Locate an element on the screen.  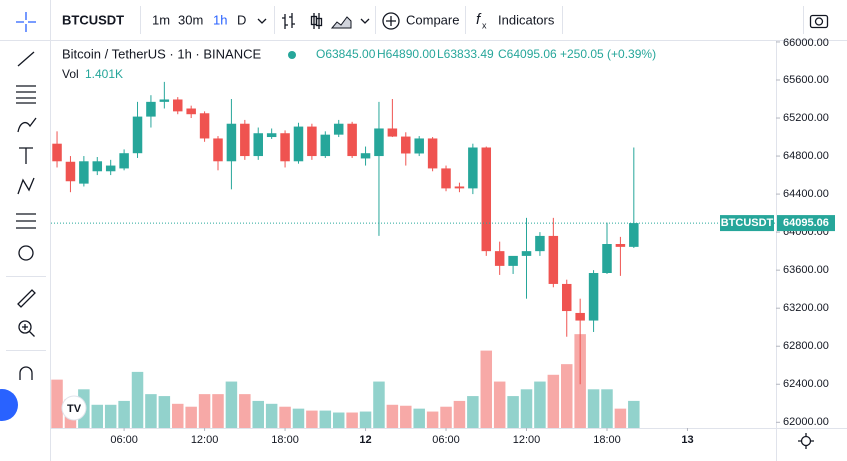
compare: Compare is located at coordinates (432, 19).